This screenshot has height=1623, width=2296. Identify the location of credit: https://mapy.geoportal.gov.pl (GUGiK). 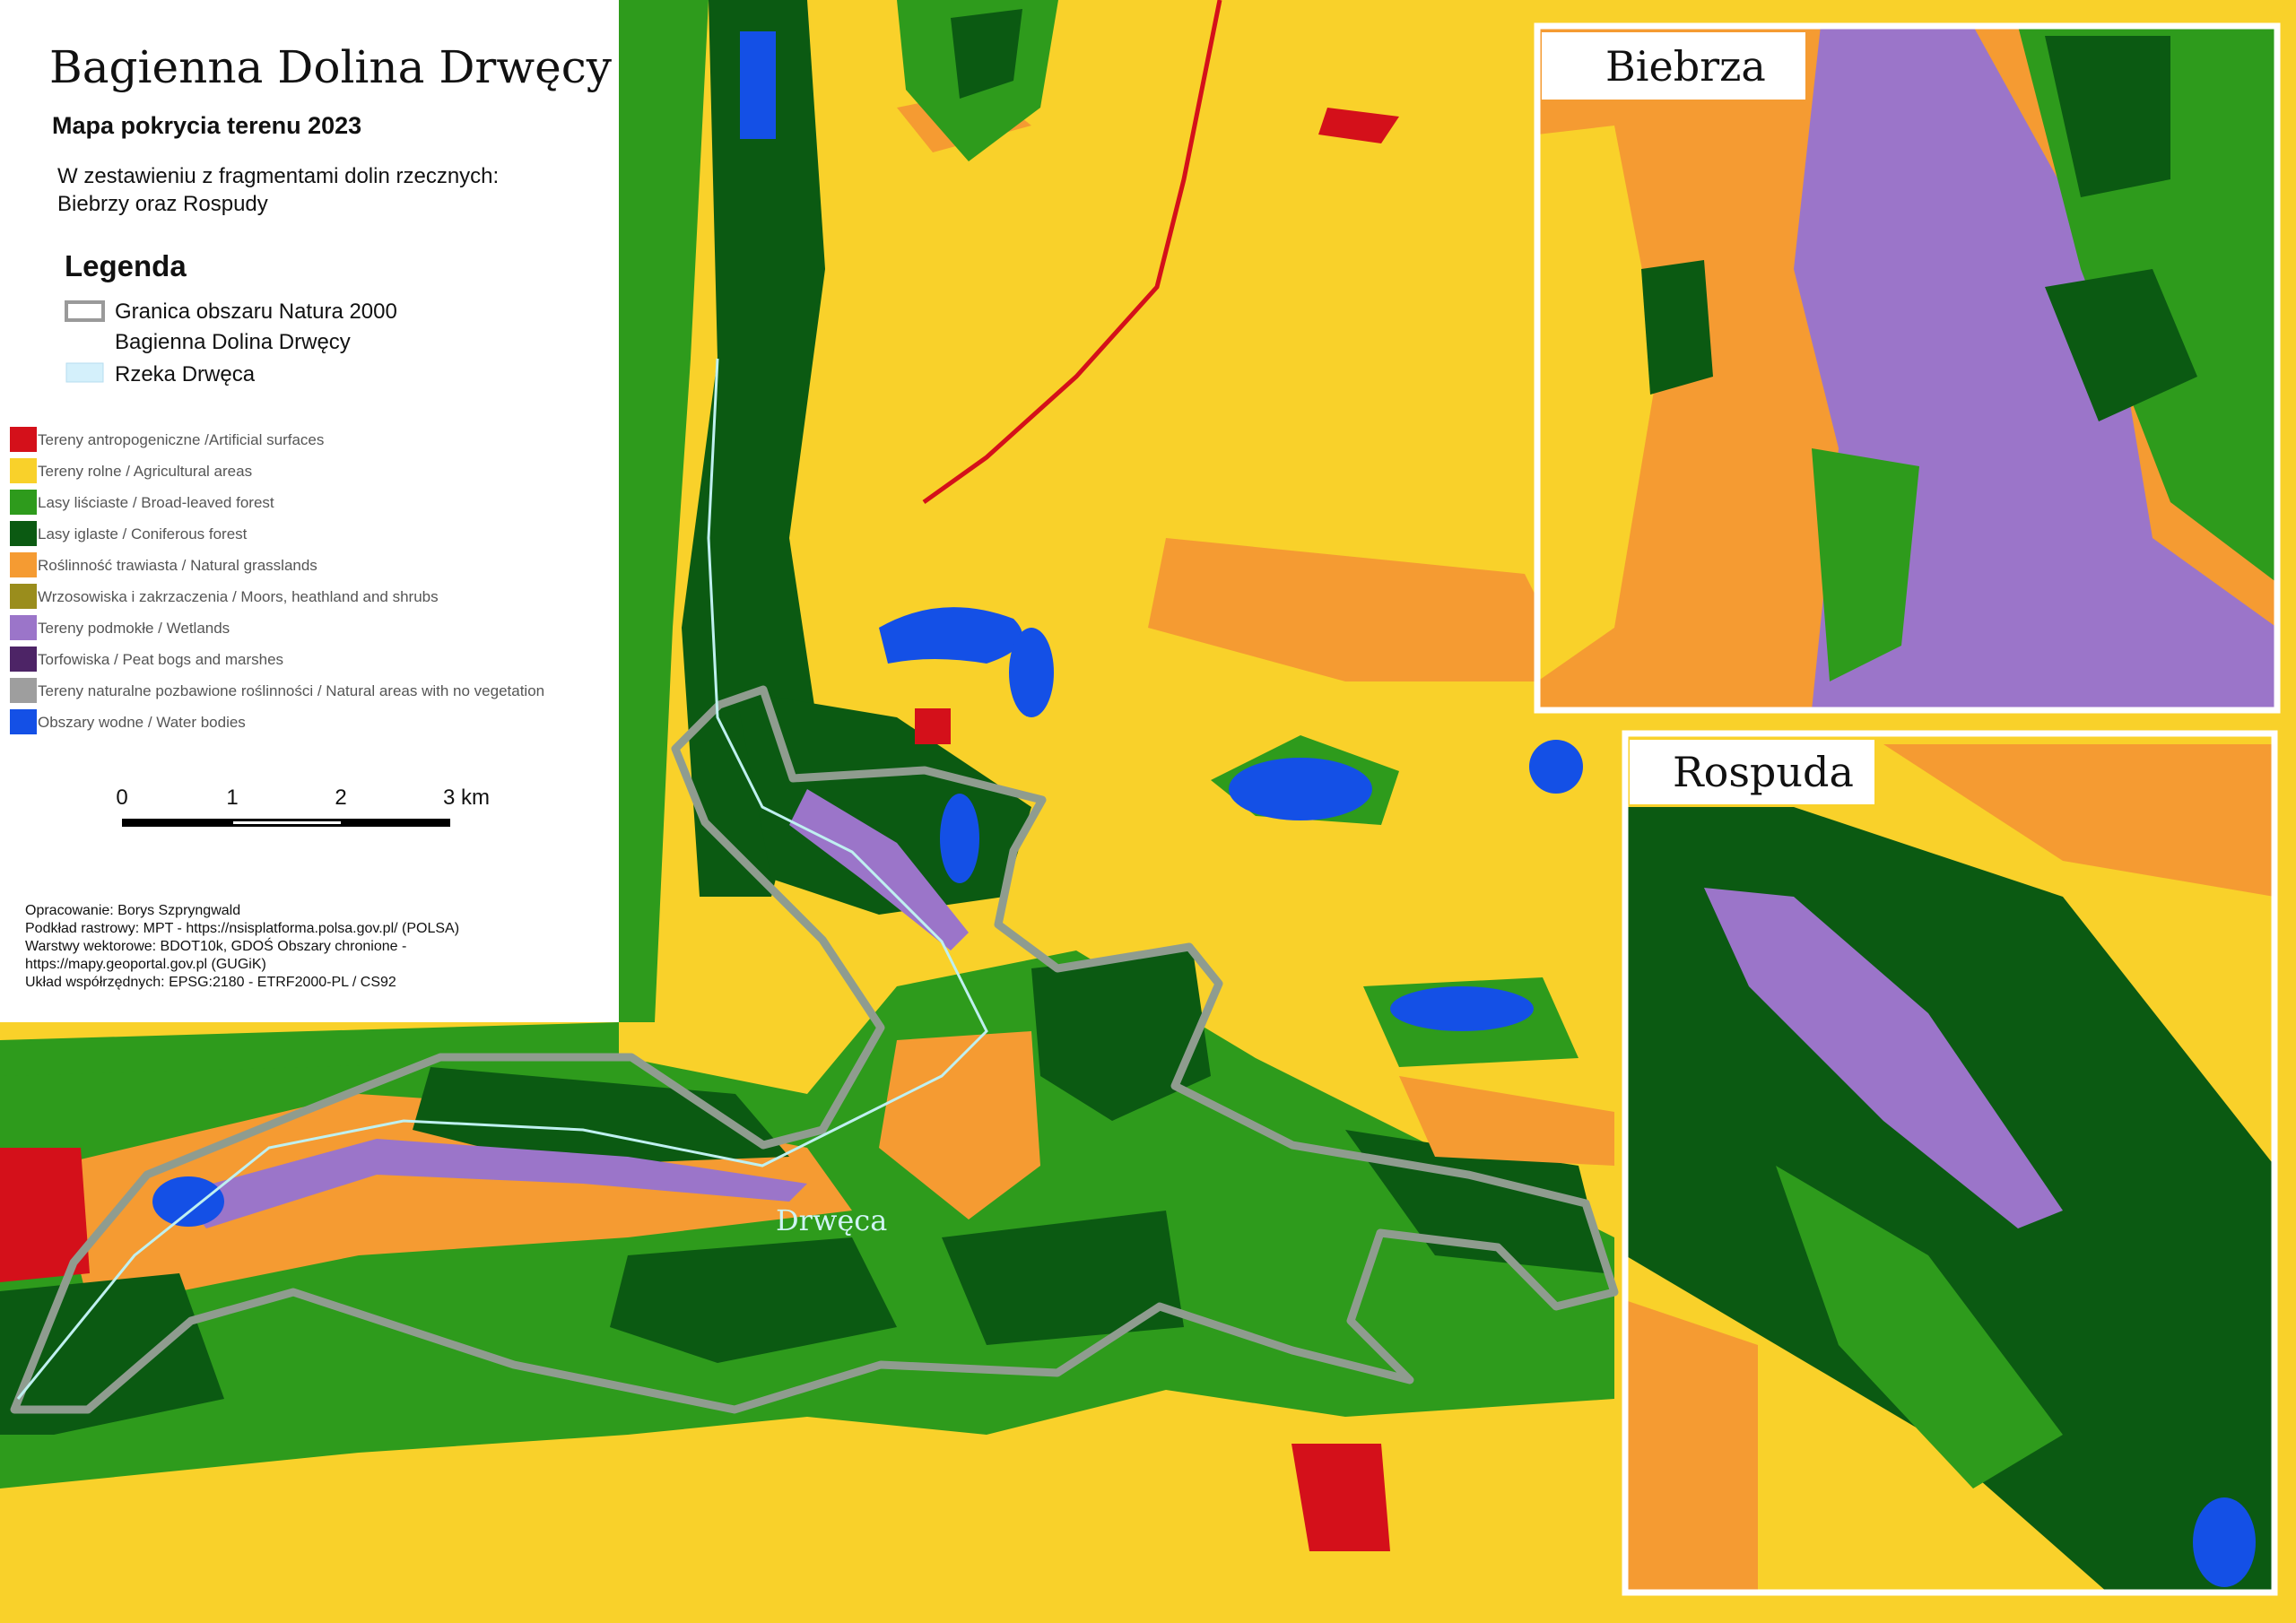
(145, 964).